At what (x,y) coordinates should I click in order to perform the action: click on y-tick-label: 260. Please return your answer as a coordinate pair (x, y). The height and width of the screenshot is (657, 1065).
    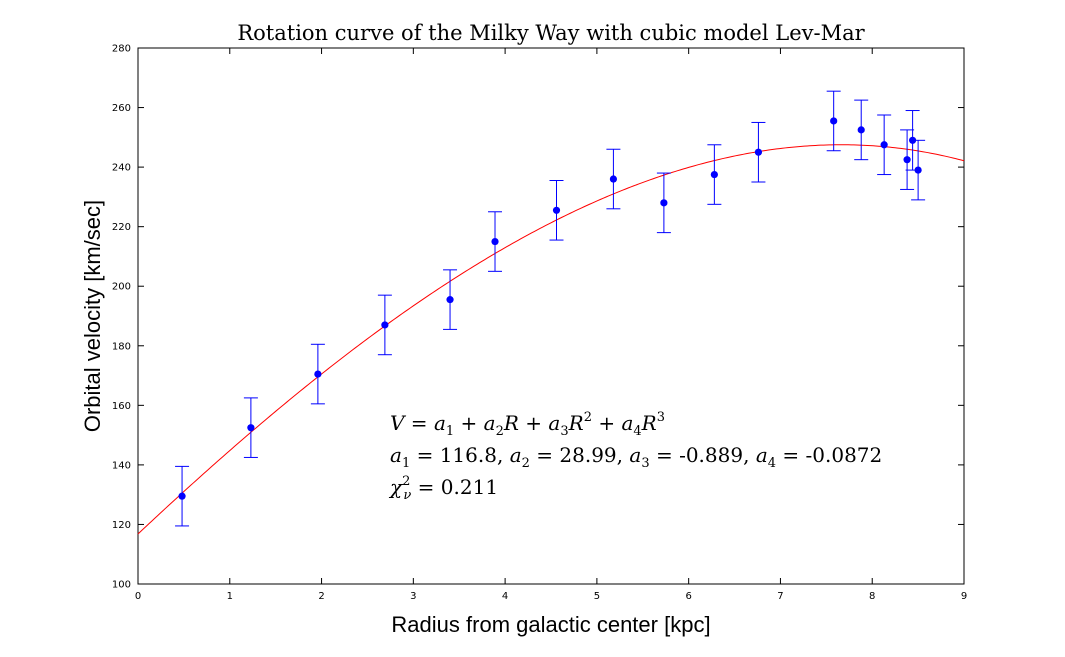
    Looking at the image, I should click on (121, 108).